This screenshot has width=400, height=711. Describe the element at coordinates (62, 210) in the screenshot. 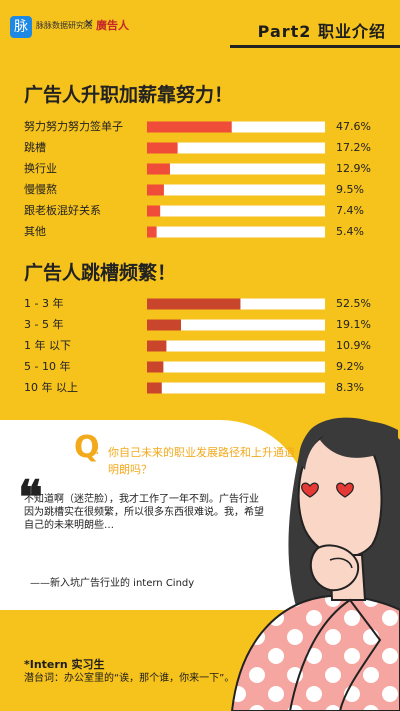

I see `chart1-category-label: 跟老板混好关系` at that location.